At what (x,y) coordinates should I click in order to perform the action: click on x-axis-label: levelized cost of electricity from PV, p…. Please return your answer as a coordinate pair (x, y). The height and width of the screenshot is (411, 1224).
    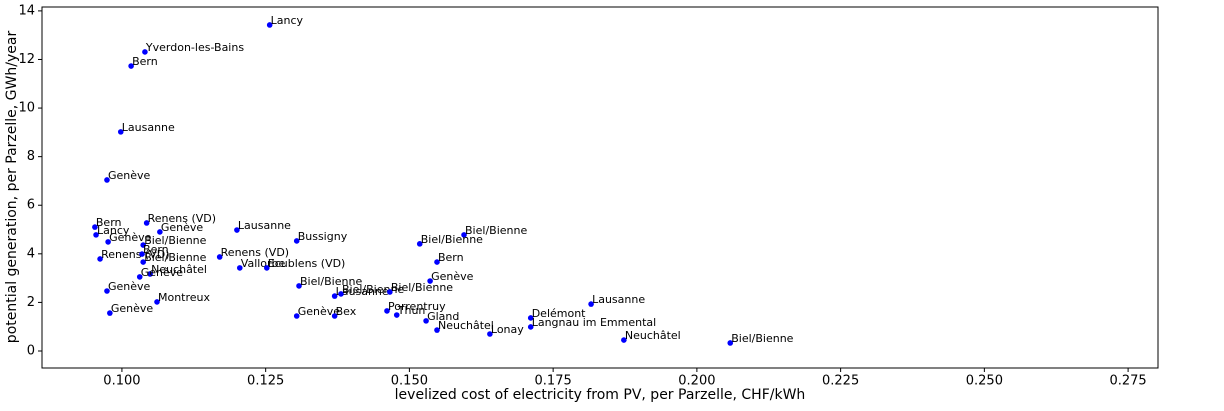
    Looking at the image, I should click on (600, 395).